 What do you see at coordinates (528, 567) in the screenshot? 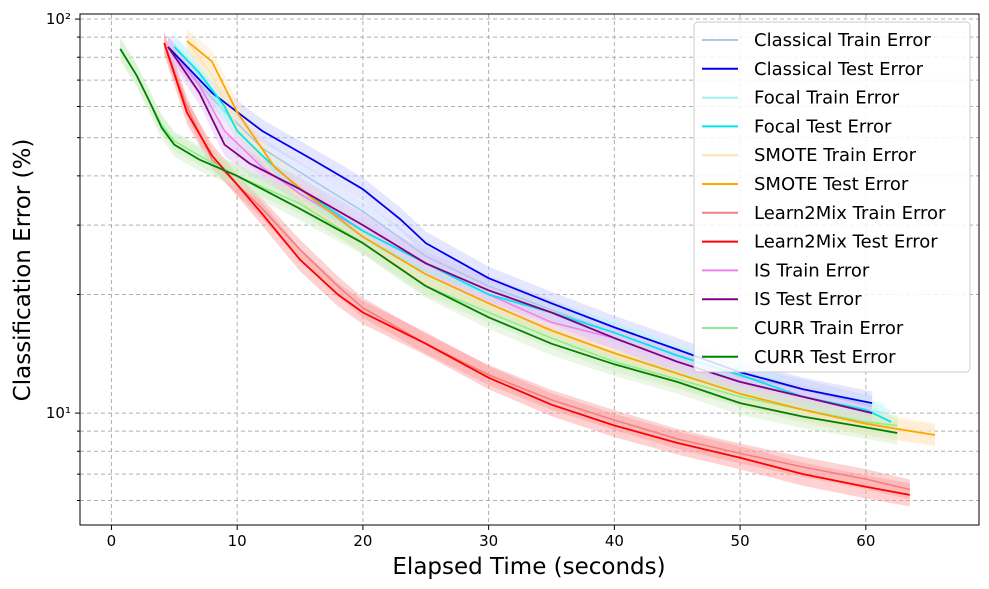
I see `x-axis-label: Elapsed Time (seconds)` at bounding box center [528, 567].